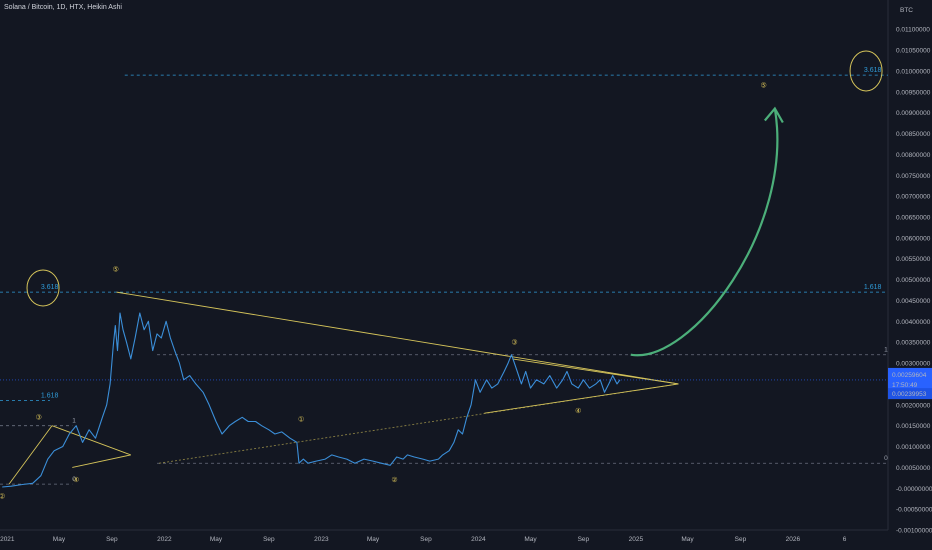 This screenshot has width=932, height=550. Describe the element at coordinates (636, 539) in the screenshot. I see `x-tick-label: 2025` at that location.